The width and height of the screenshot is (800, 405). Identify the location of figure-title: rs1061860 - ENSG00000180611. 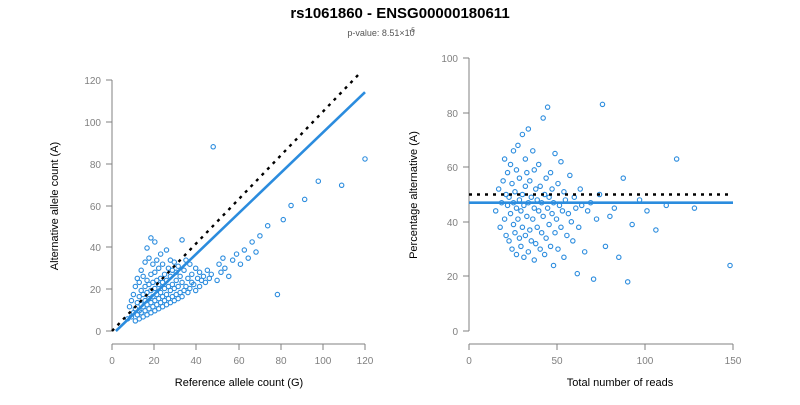
(399, 13).